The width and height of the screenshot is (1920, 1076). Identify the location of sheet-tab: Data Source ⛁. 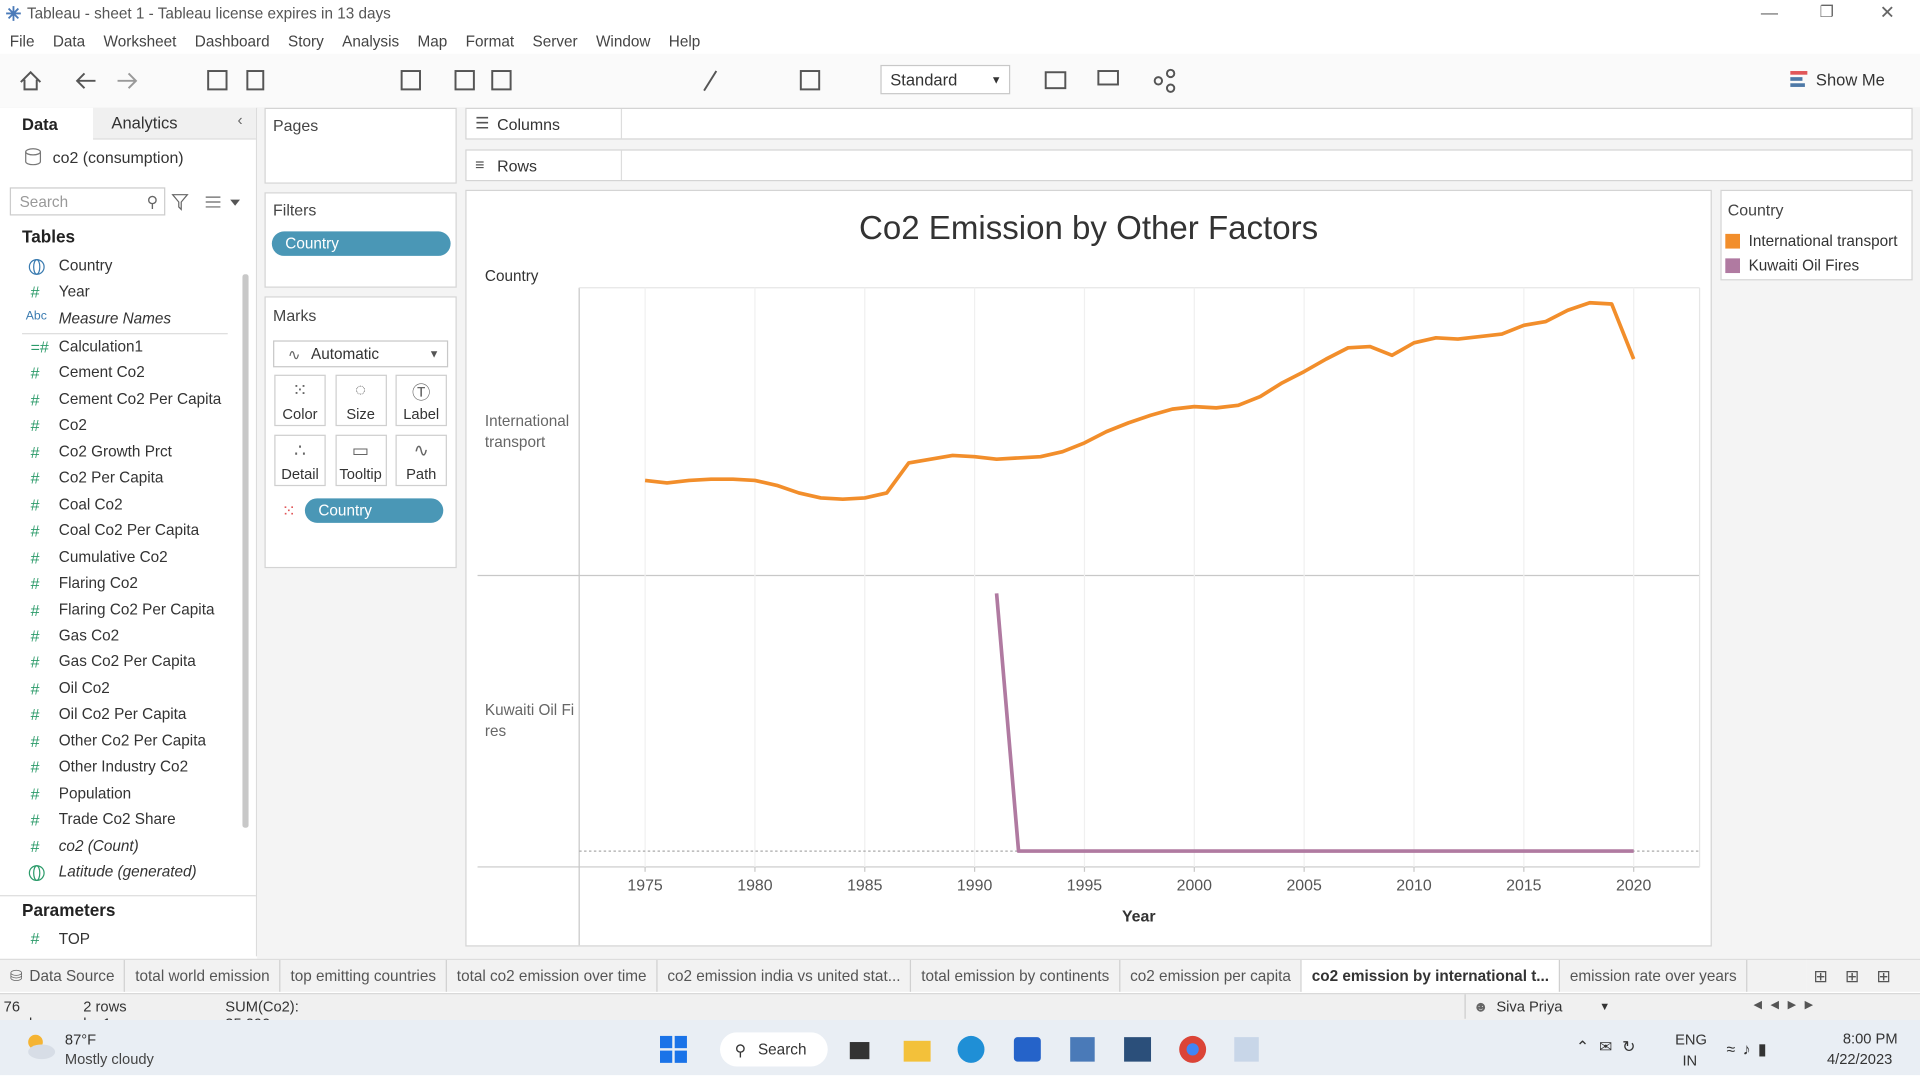
(63, 976).